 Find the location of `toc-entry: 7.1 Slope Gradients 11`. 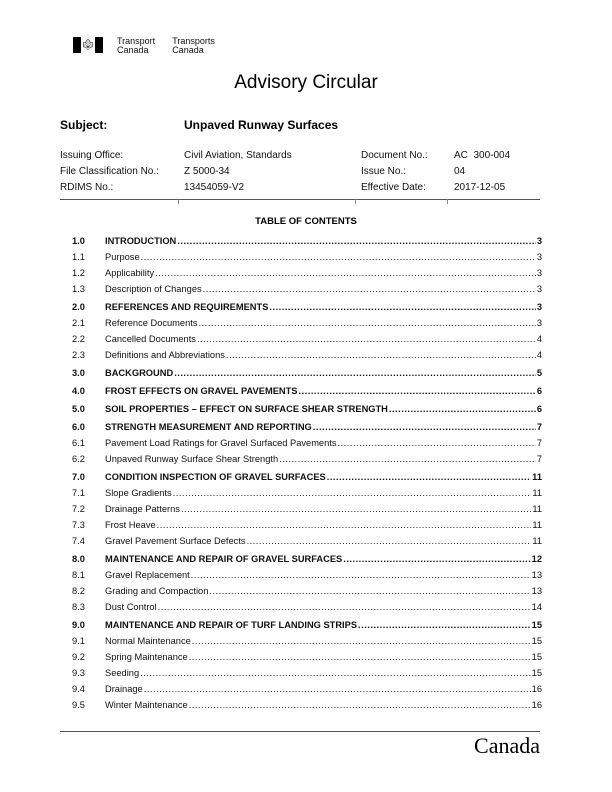

toc-entry: 7.1 Slope Gradients 11 is located at coordinates (307, 495).